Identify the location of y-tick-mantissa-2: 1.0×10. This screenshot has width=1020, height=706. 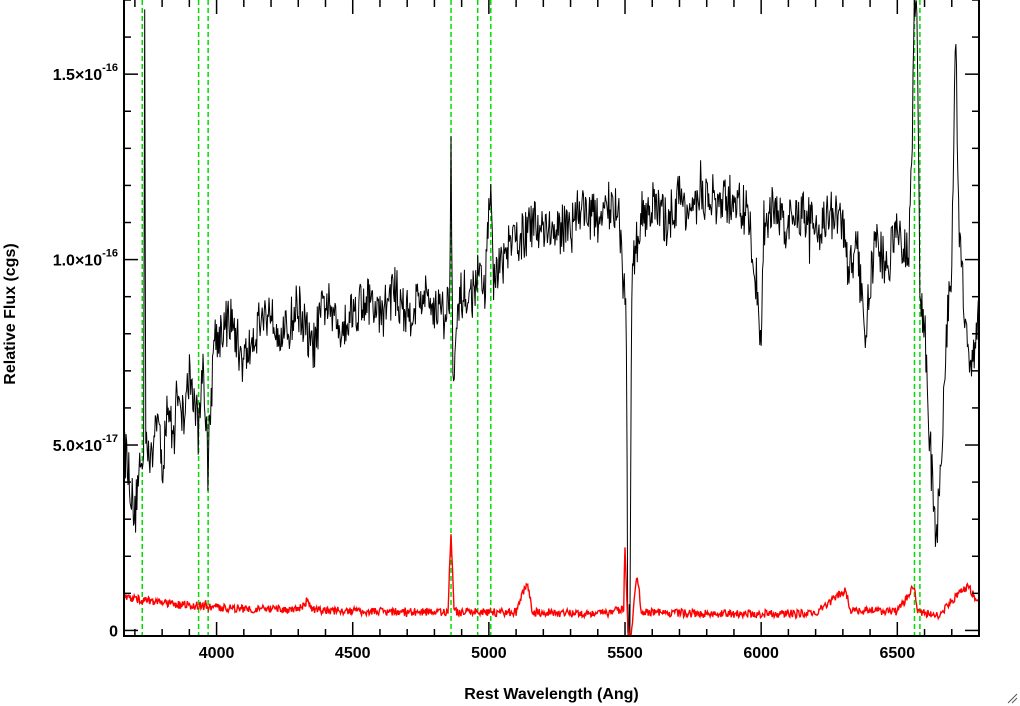
(77, 261).